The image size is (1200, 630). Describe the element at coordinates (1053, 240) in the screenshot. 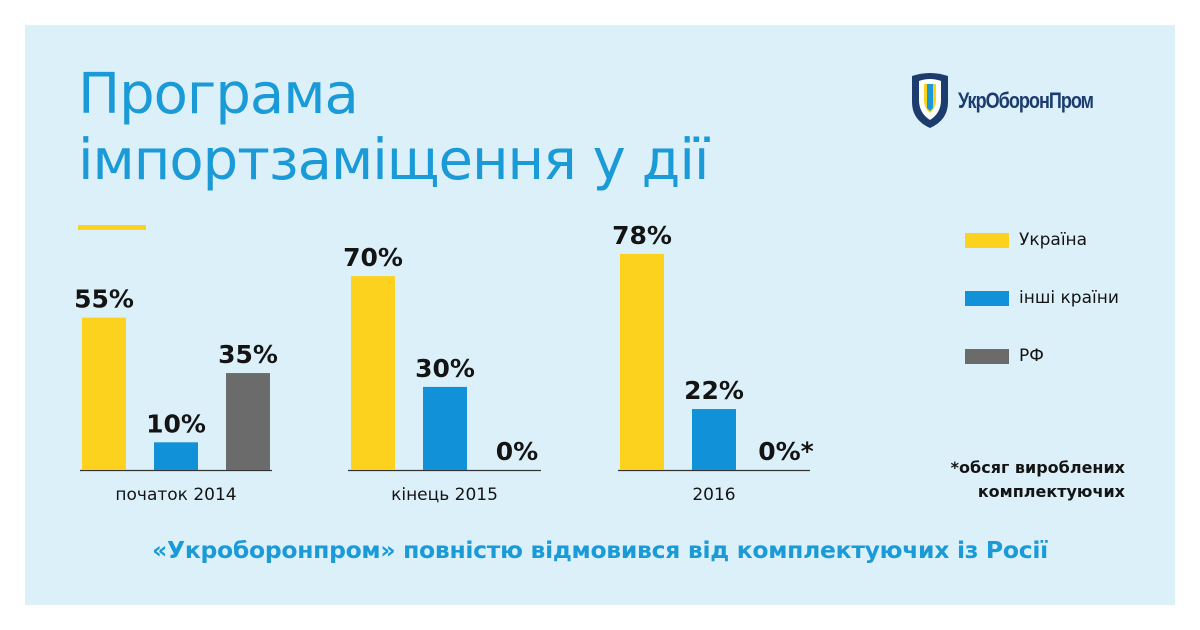

I see `legend-label: Україна` at that location.